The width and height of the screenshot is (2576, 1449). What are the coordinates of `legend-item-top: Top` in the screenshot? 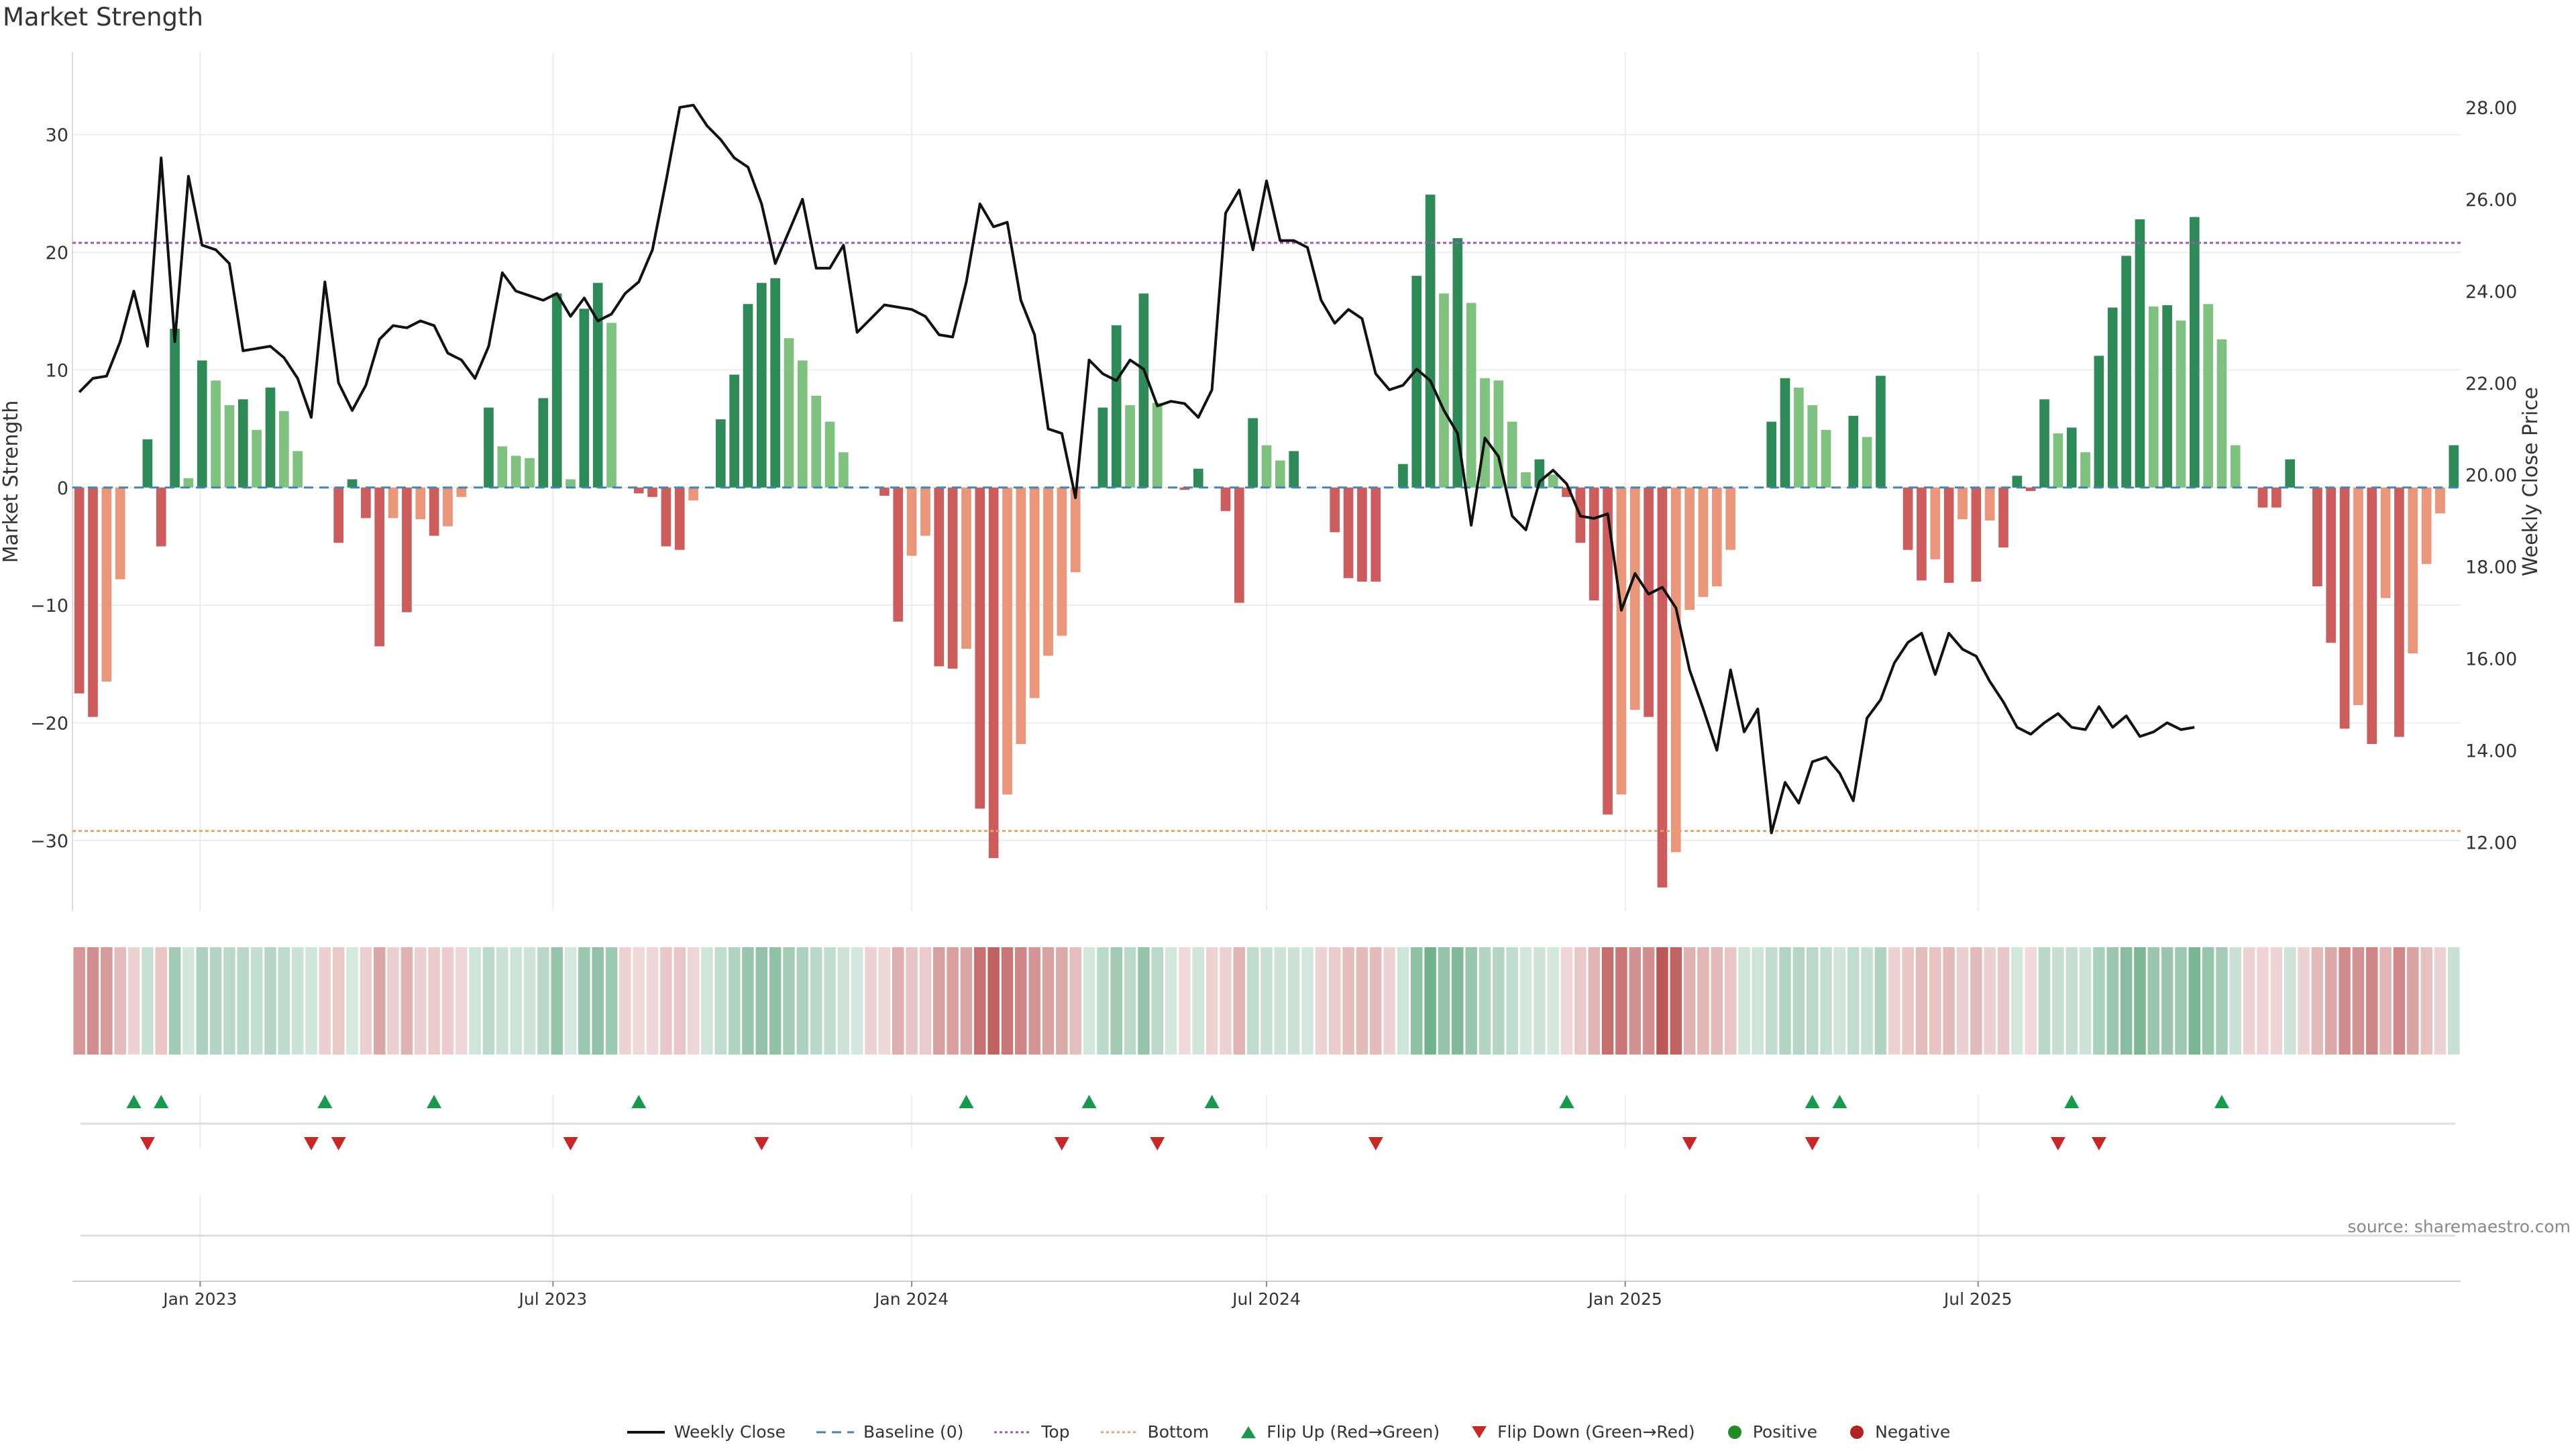 It's located at (1031, 1432).